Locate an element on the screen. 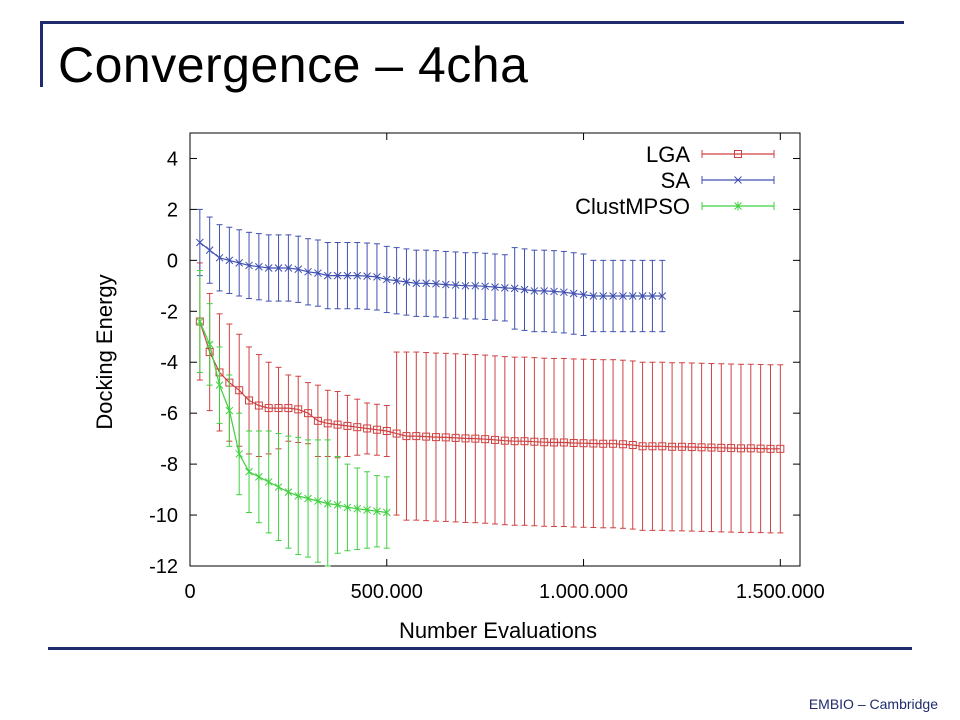 This screenshot has height=720, width=960. y-tick-label: -2 is located at coordinates (169, 312).